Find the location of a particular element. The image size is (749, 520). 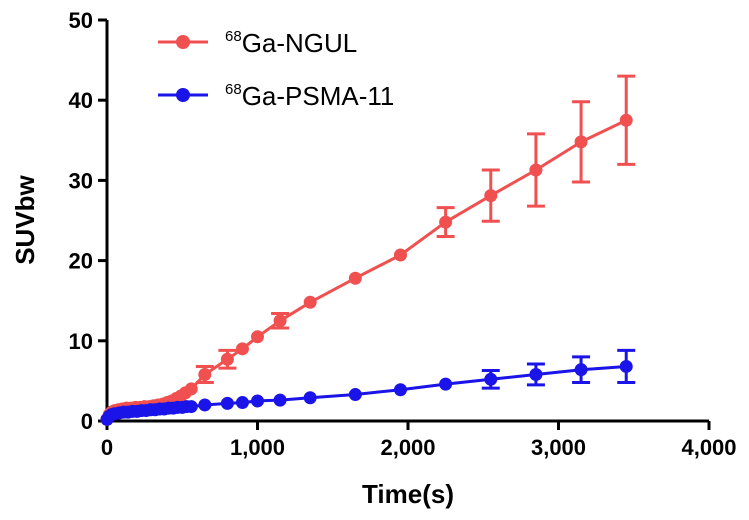

legend-sup-psma: 68 is located at coordinates (233, 89).